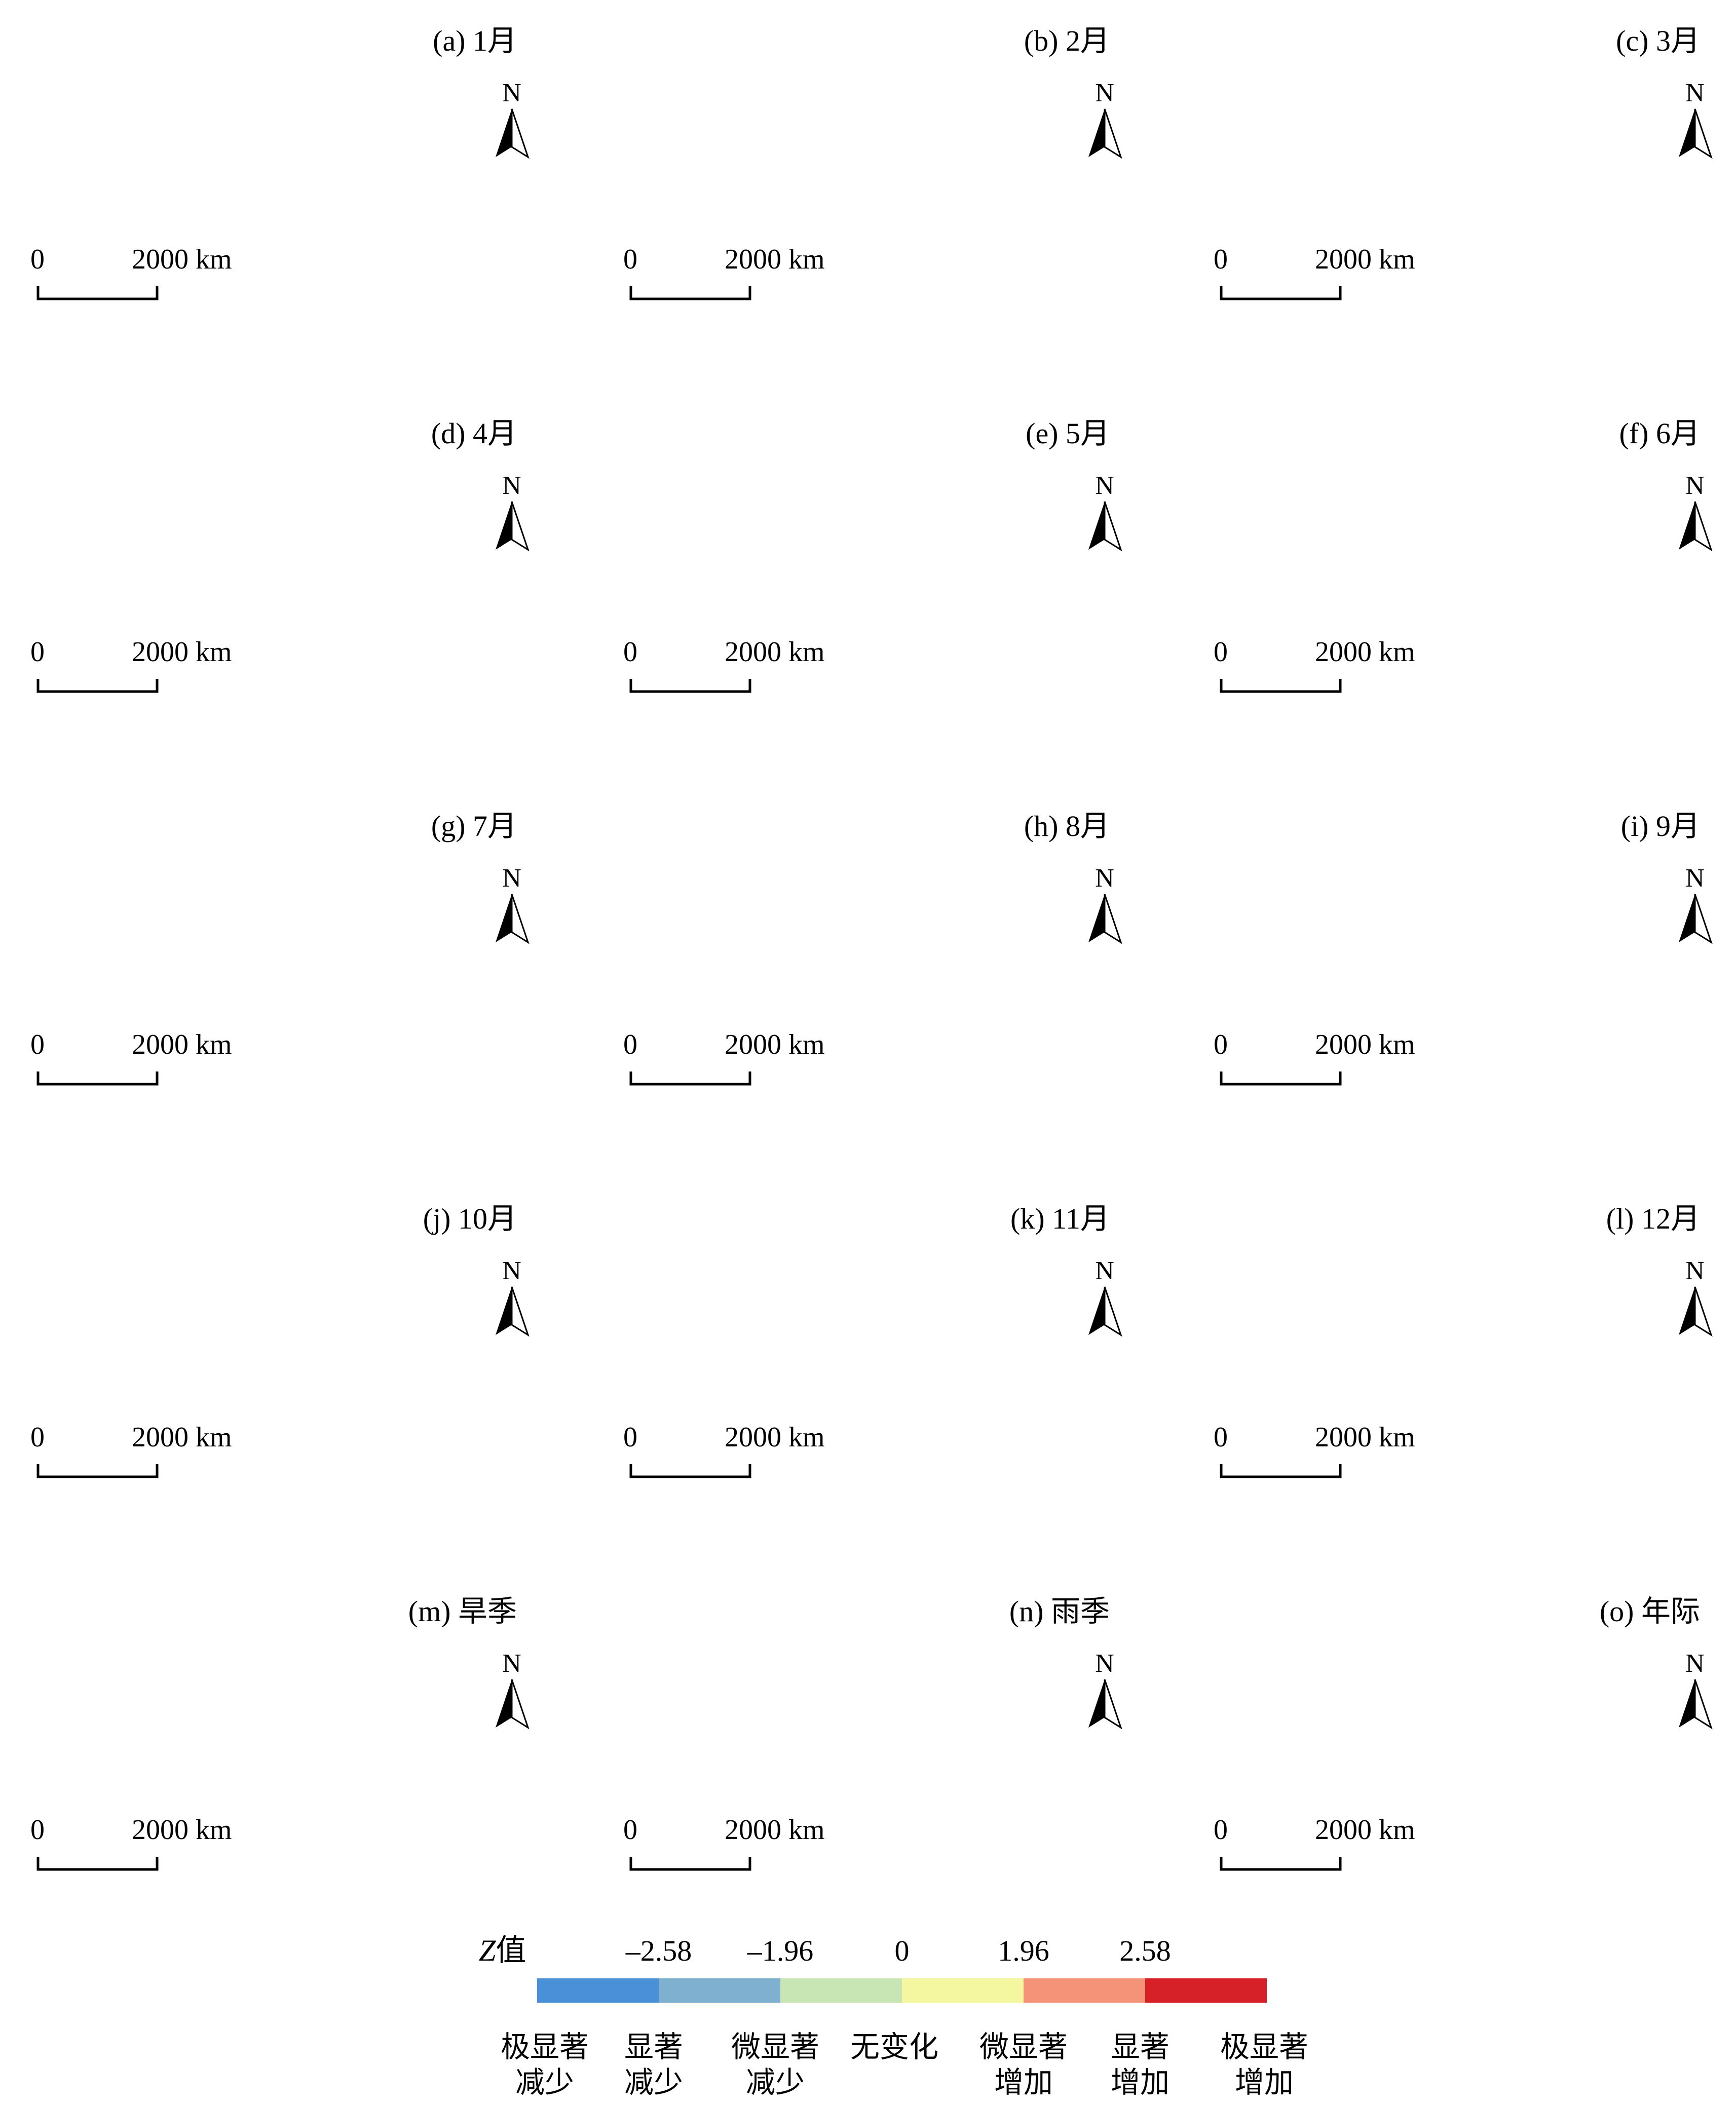  What do you see at coordinates (877, 1340) in the screenshot?
I see `map-panel: (k) 11月 N 0 2000 km` at bounding box center [877, 1340].